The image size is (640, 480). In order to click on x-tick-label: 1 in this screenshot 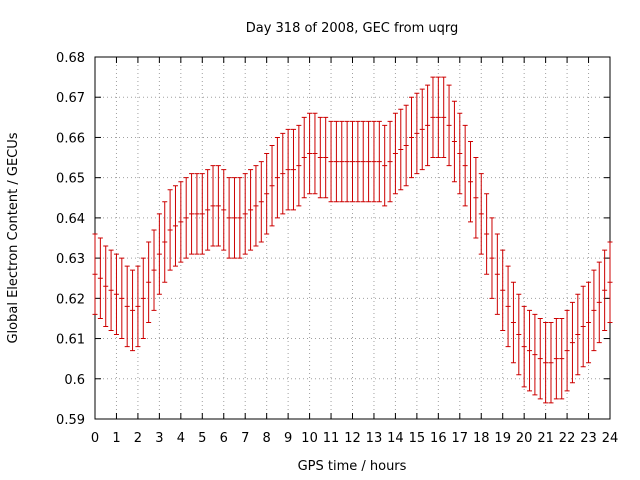, I will do `click(116, 438)`.